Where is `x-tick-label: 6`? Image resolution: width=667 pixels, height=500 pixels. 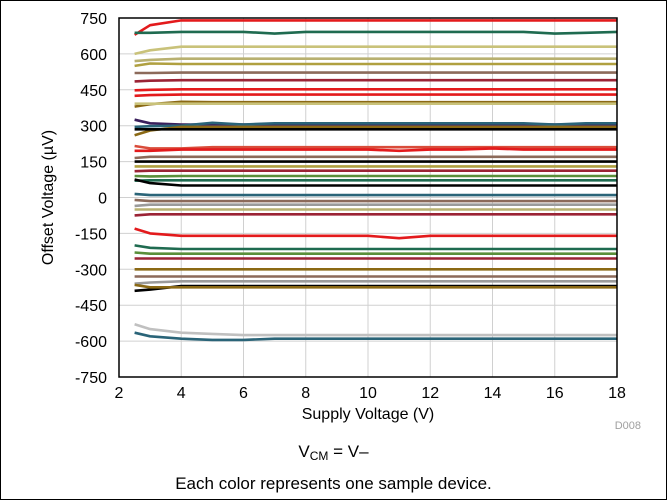
x-tick-label: 6 is located at coordinates (243, 393).